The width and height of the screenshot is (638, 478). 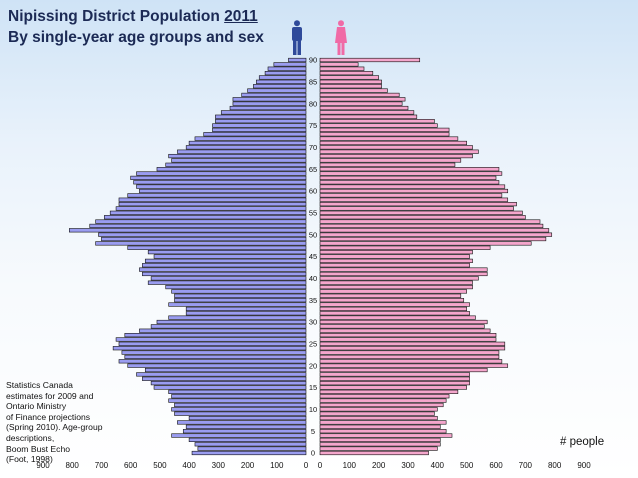 What do you see at coordinates (54, 427) in the screenshot?
I see `source-note-line: (Spring 2010). Age-group` at bounding box center [54, 427].